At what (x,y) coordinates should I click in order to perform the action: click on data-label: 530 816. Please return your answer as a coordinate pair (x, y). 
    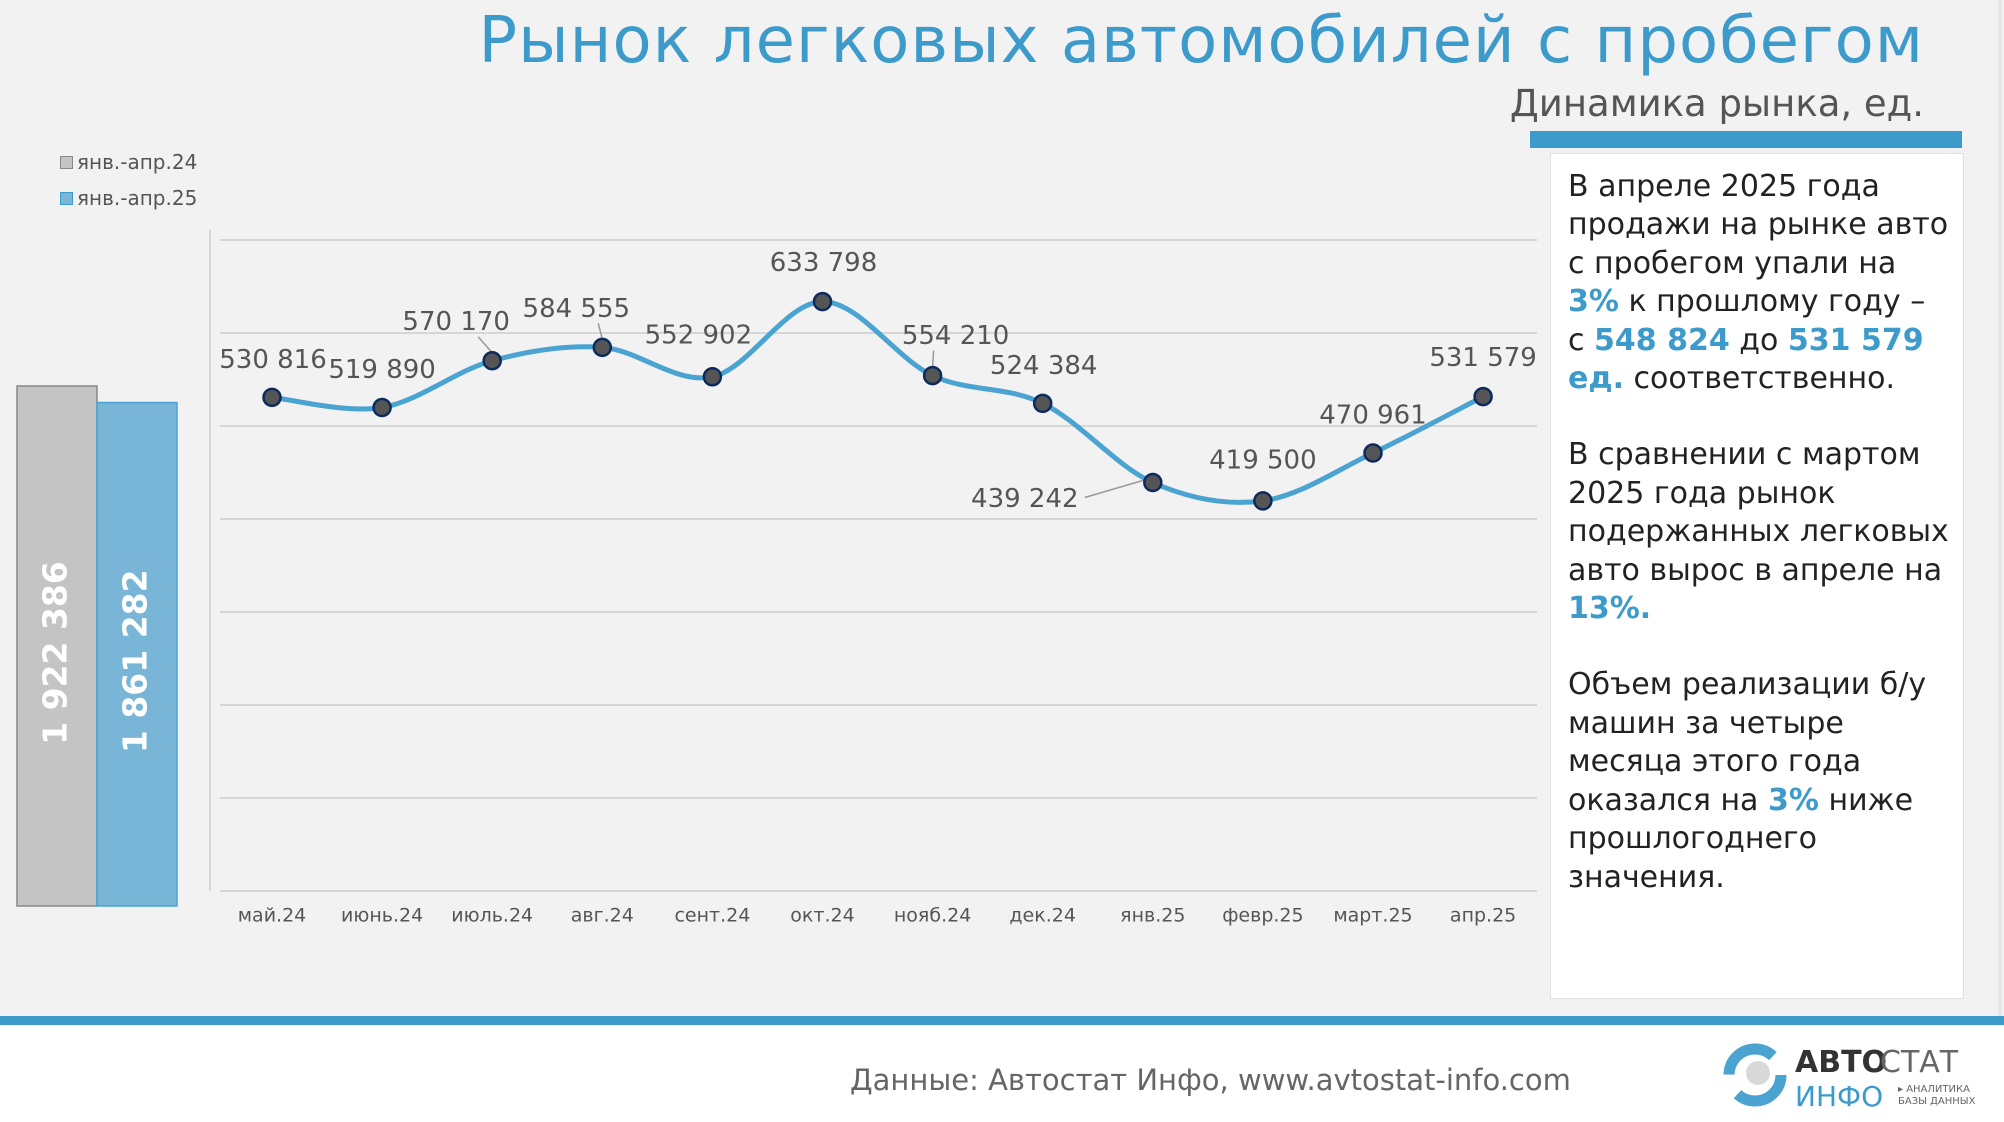
    Looking at the image, I should click on (273, 360).